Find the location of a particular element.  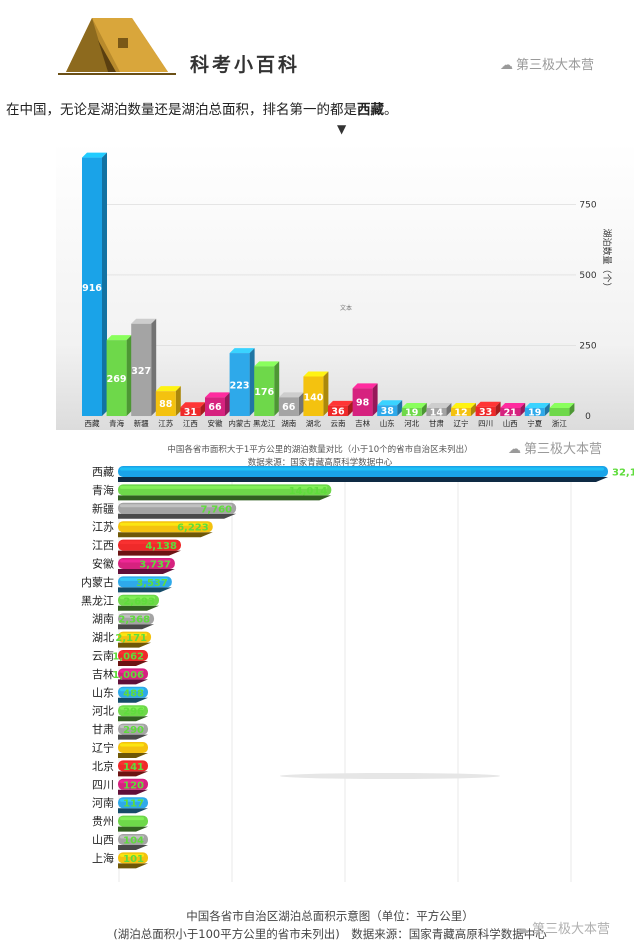

value-label: 33 is located at coordinates (485, 412).